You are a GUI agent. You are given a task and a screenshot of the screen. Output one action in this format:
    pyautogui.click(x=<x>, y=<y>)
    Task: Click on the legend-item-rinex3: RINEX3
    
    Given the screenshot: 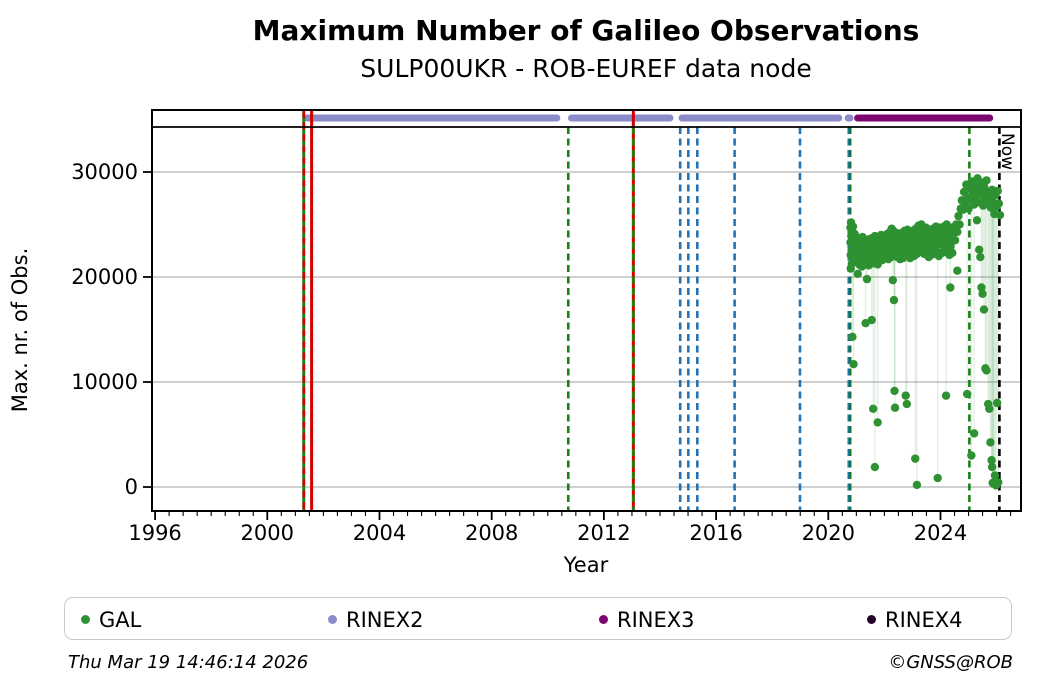 What is the action you would take?
    pyautogui.click(x=647, y=619)
    